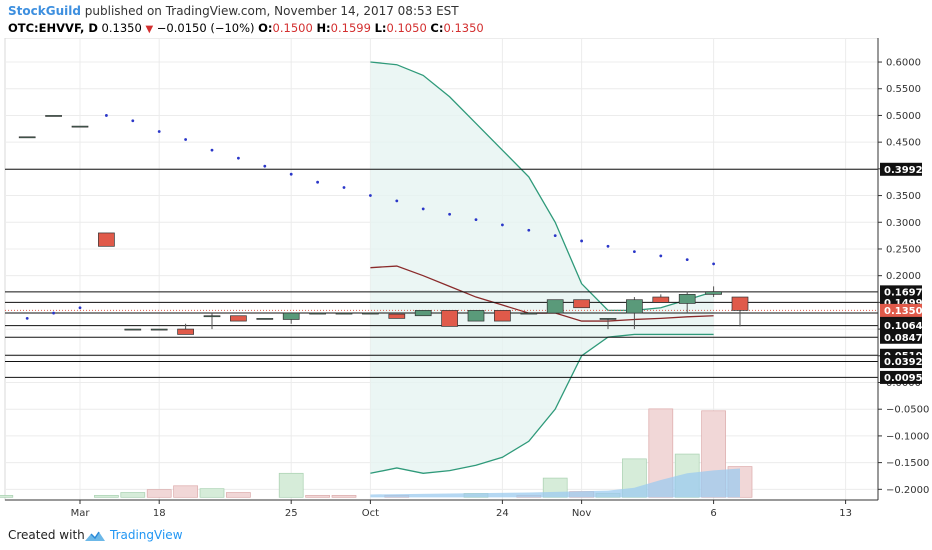 This screenshot has height=550, width=932. I want to click on level-label: 0.1064, so click(903, 326).